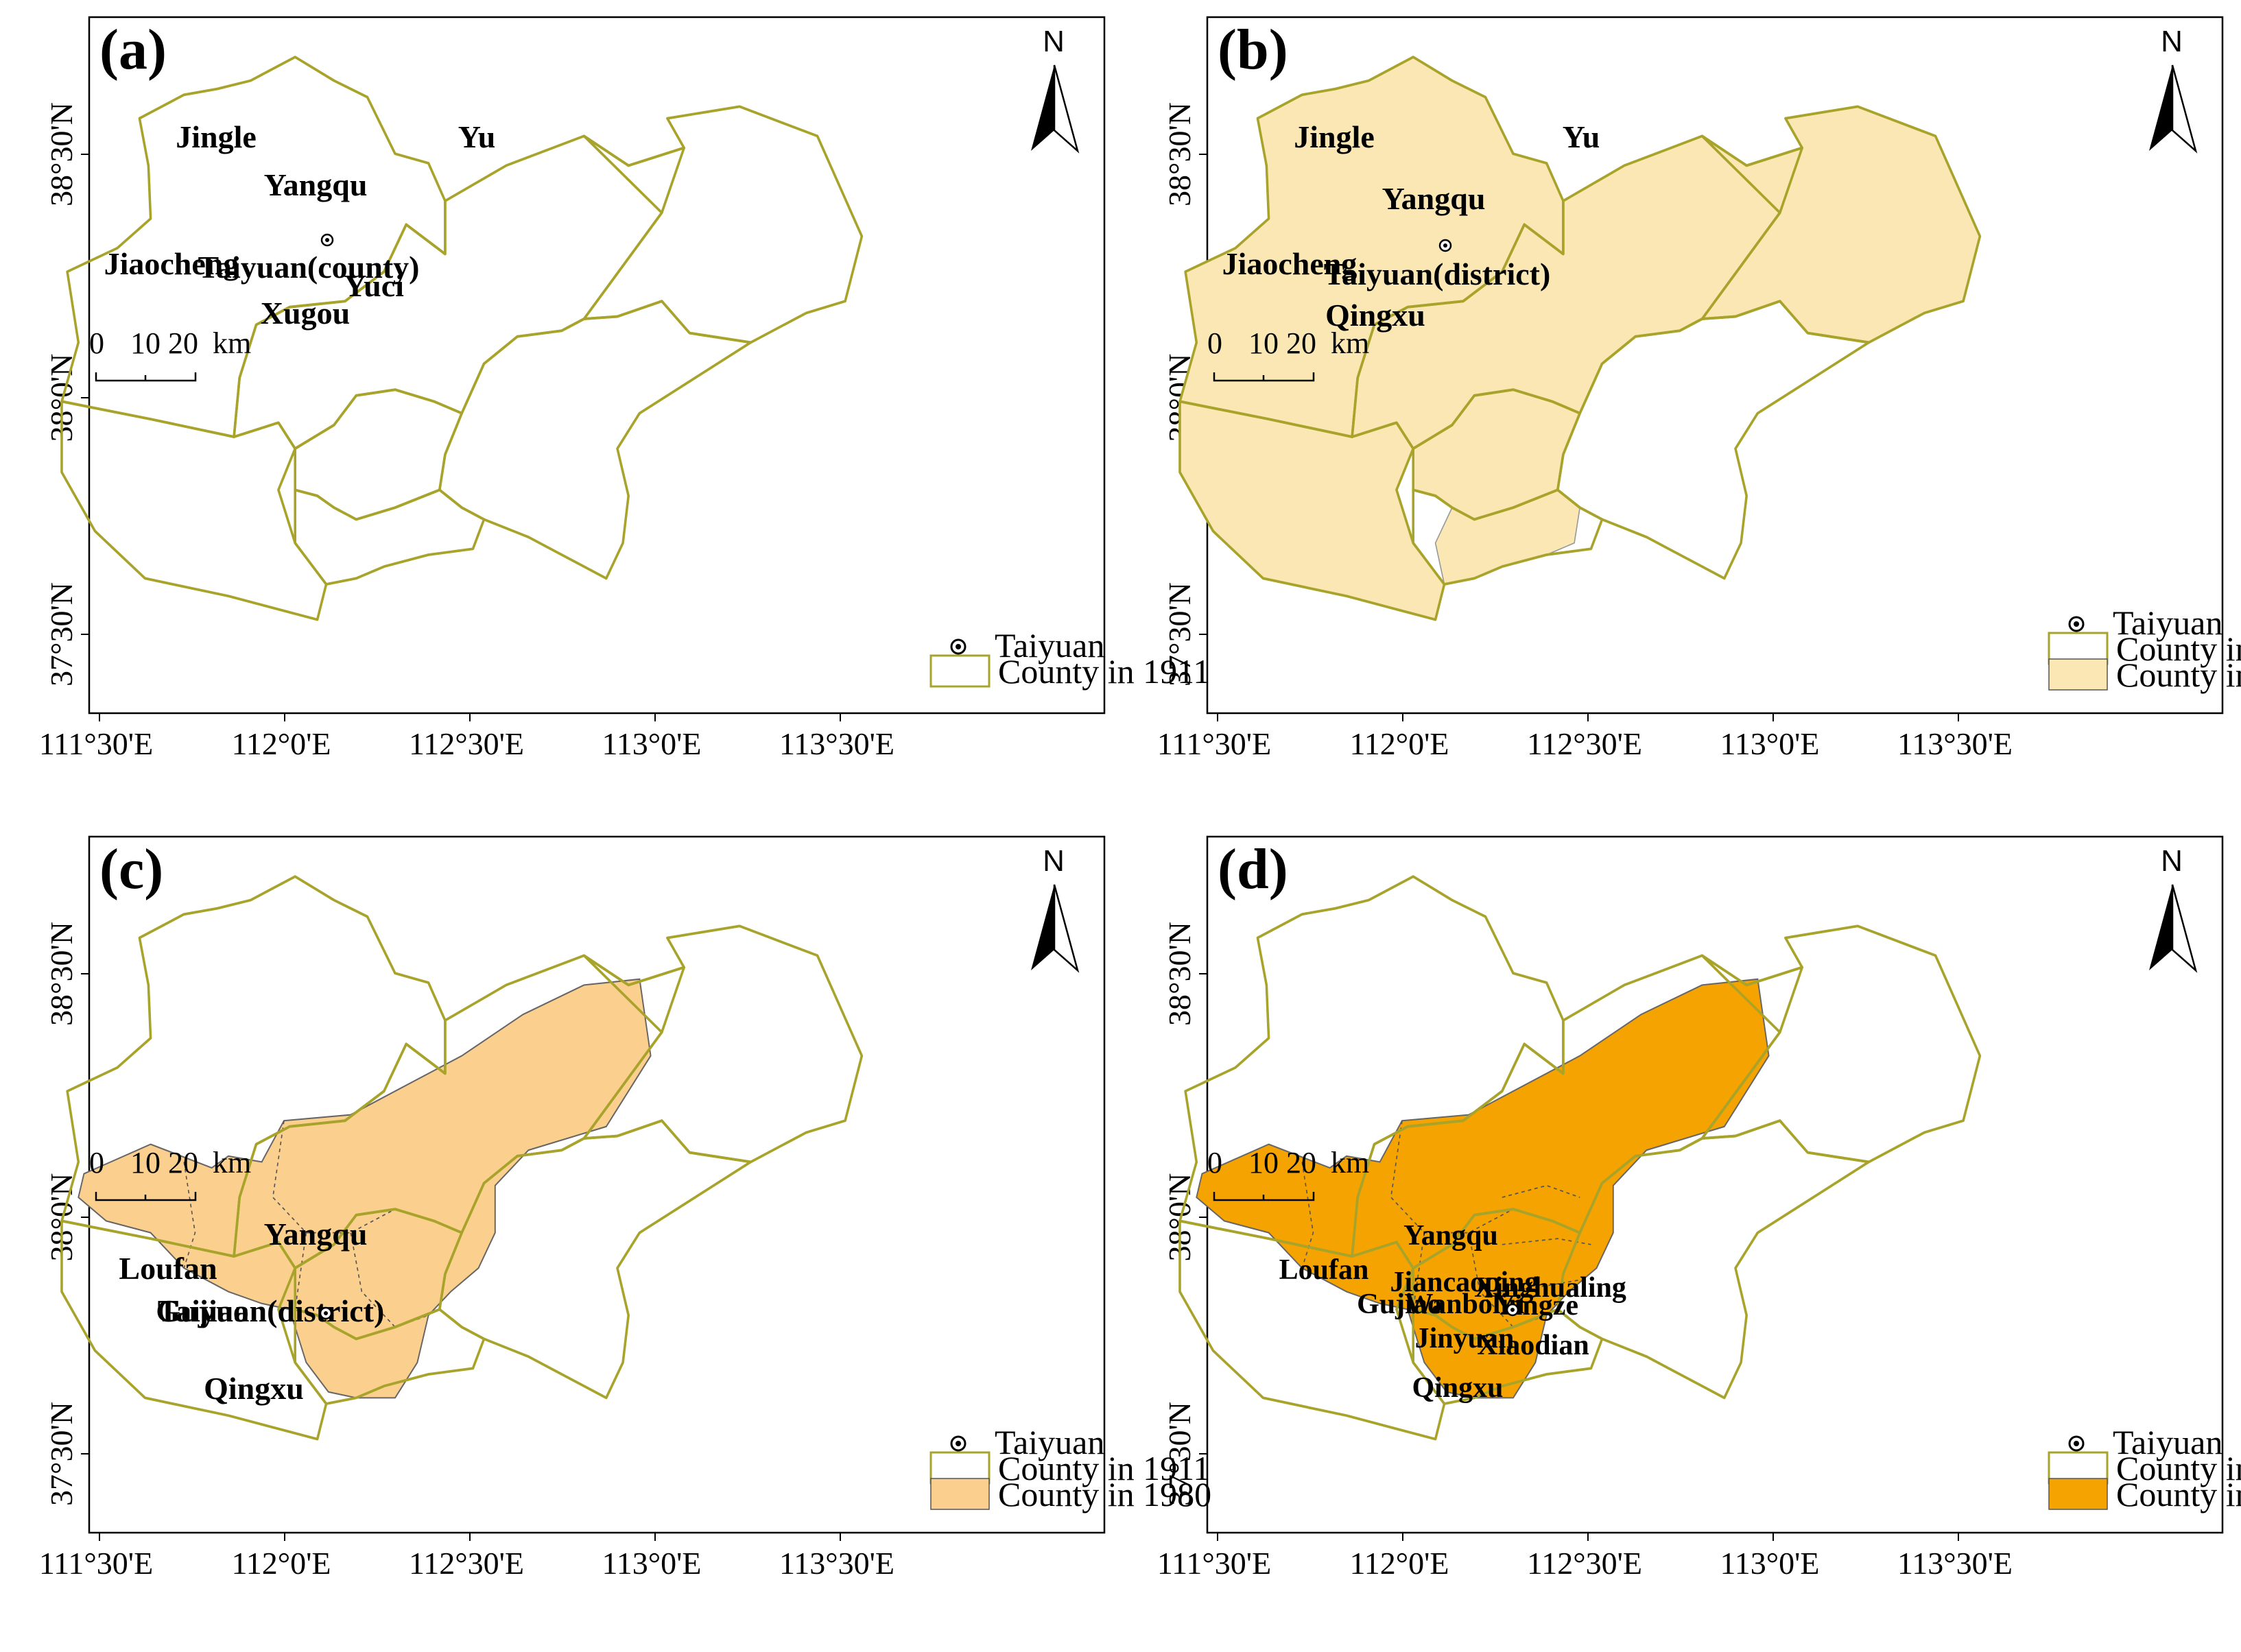 This screenshot has width=2241, height=1652. I want to click on county-1911-yuci-boundary, so click(595, 440).